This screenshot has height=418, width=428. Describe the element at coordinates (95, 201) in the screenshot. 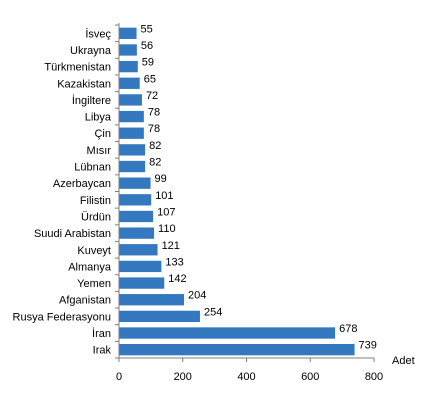

I see `category-label: Filistin` at that location.